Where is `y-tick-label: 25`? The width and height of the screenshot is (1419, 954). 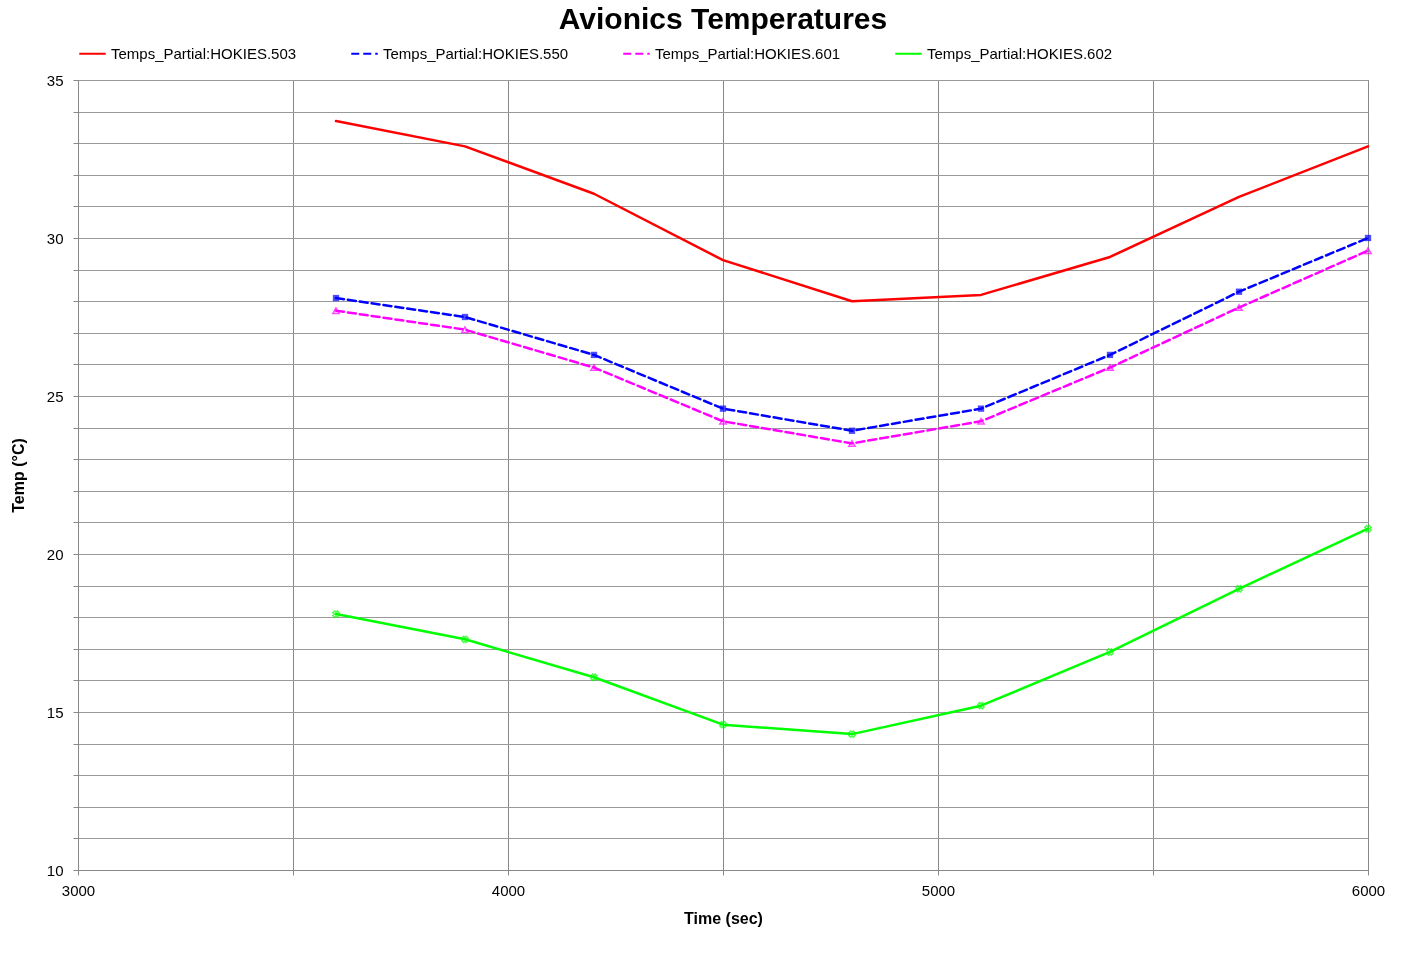
y-tick-label: 25 is located at coordinates (55, 396).